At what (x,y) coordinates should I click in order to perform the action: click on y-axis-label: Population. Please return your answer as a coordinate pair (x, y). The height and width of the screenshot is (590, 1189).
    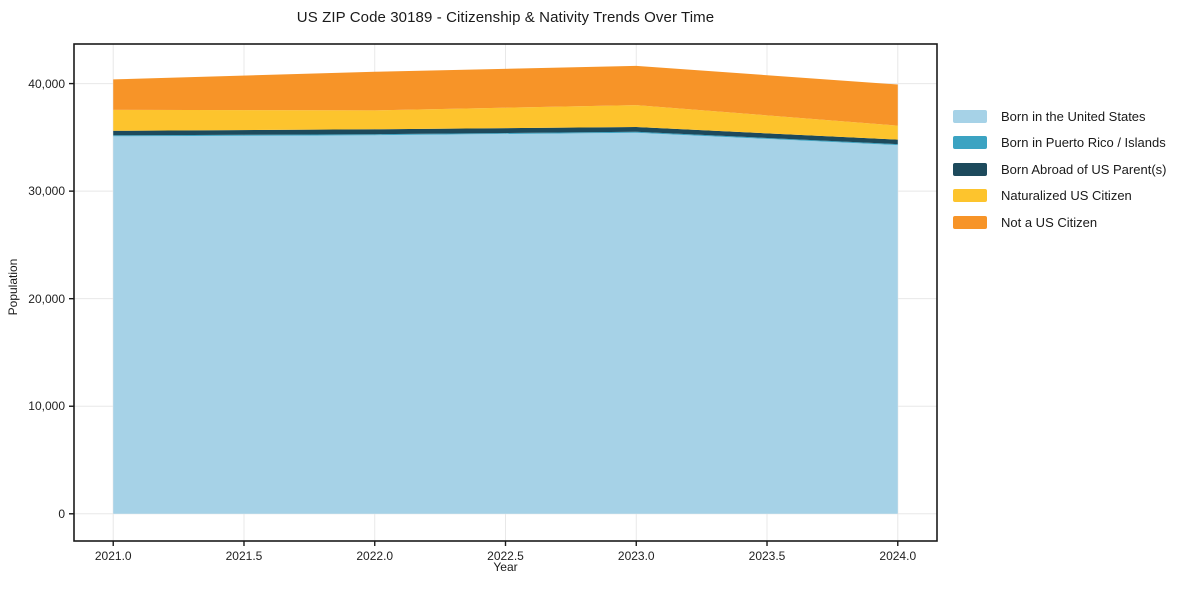
    Looking at the image, I should click on (13, 287).